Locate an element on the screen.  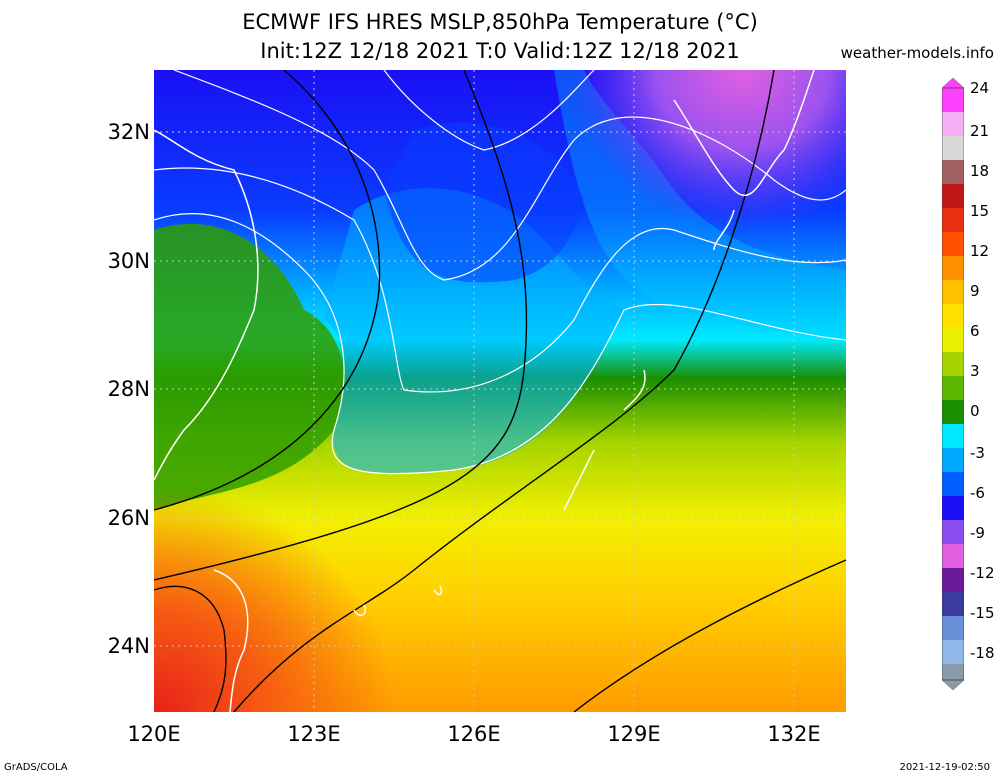
colorbar-label: 3 is located at coordinates (975, 371).